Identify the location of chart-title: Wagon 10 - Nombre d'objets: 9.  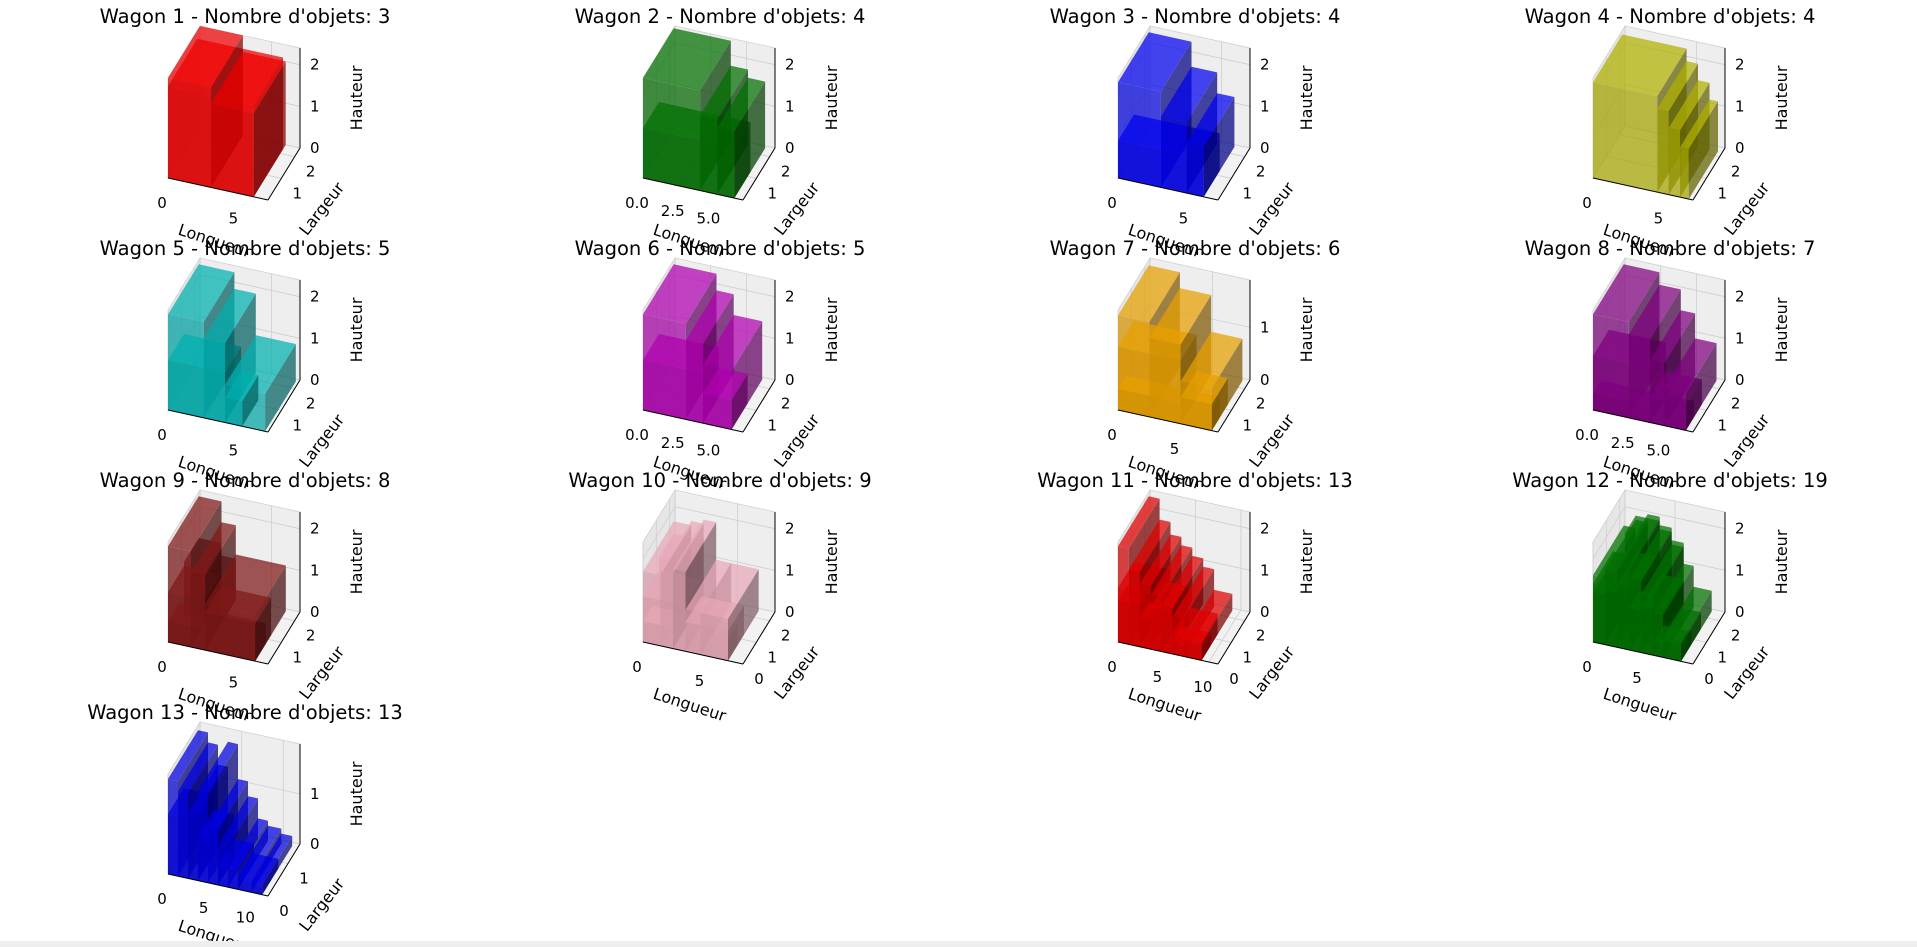
(720, 480).